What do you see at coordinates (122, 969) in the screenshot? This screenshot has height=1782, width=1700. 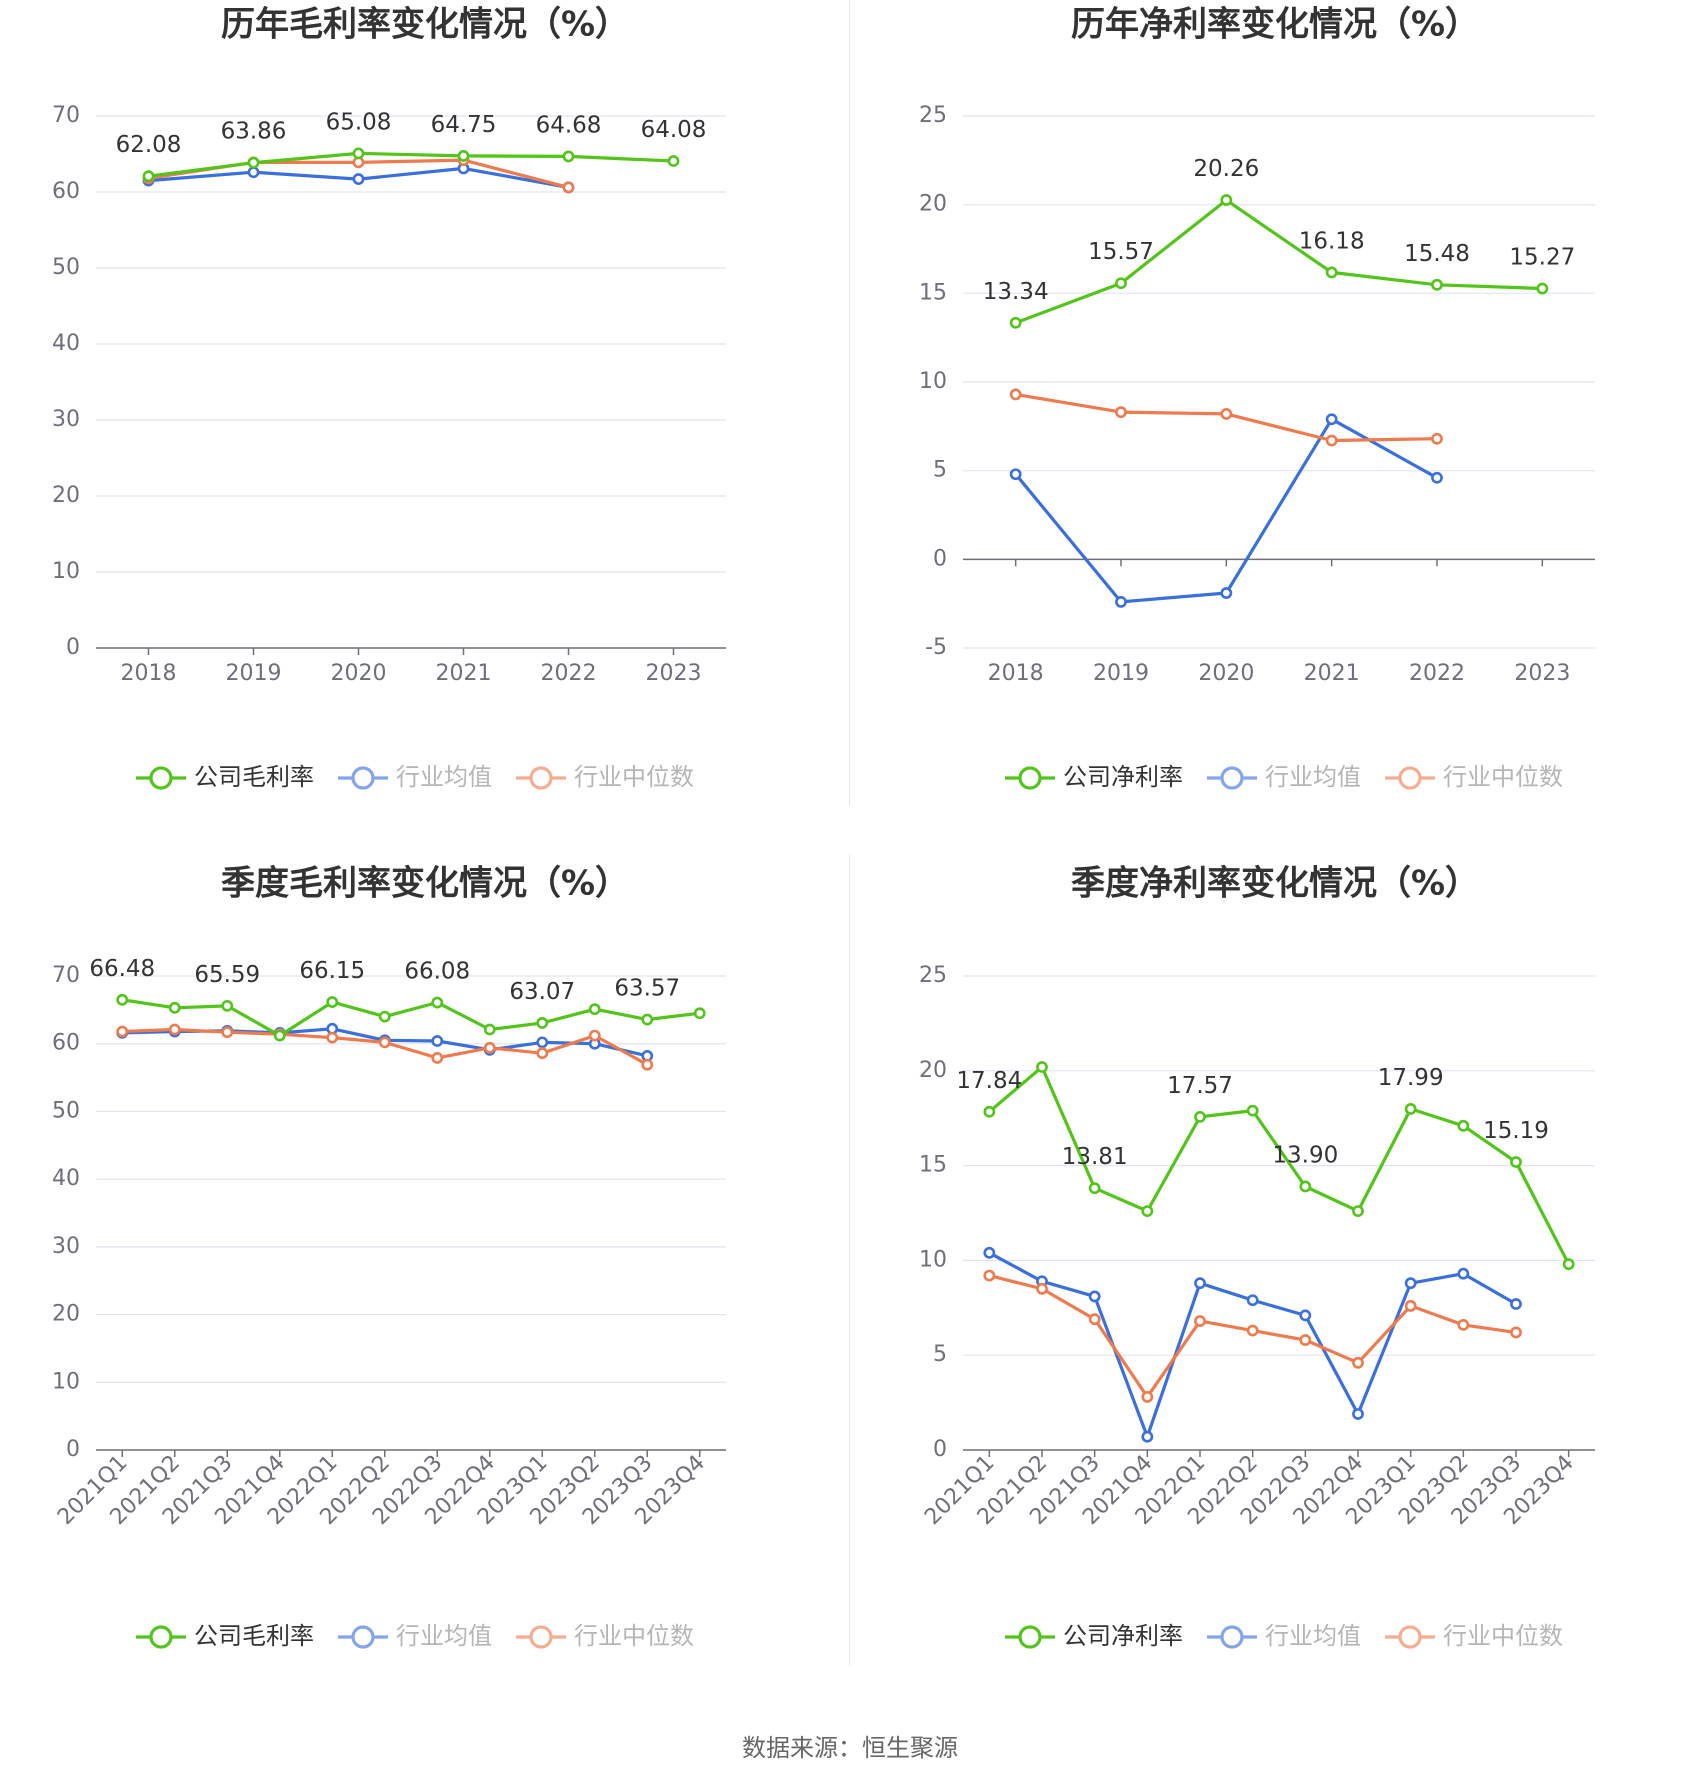 I see `data-label: 66.48` at bounding box center [122, 969].